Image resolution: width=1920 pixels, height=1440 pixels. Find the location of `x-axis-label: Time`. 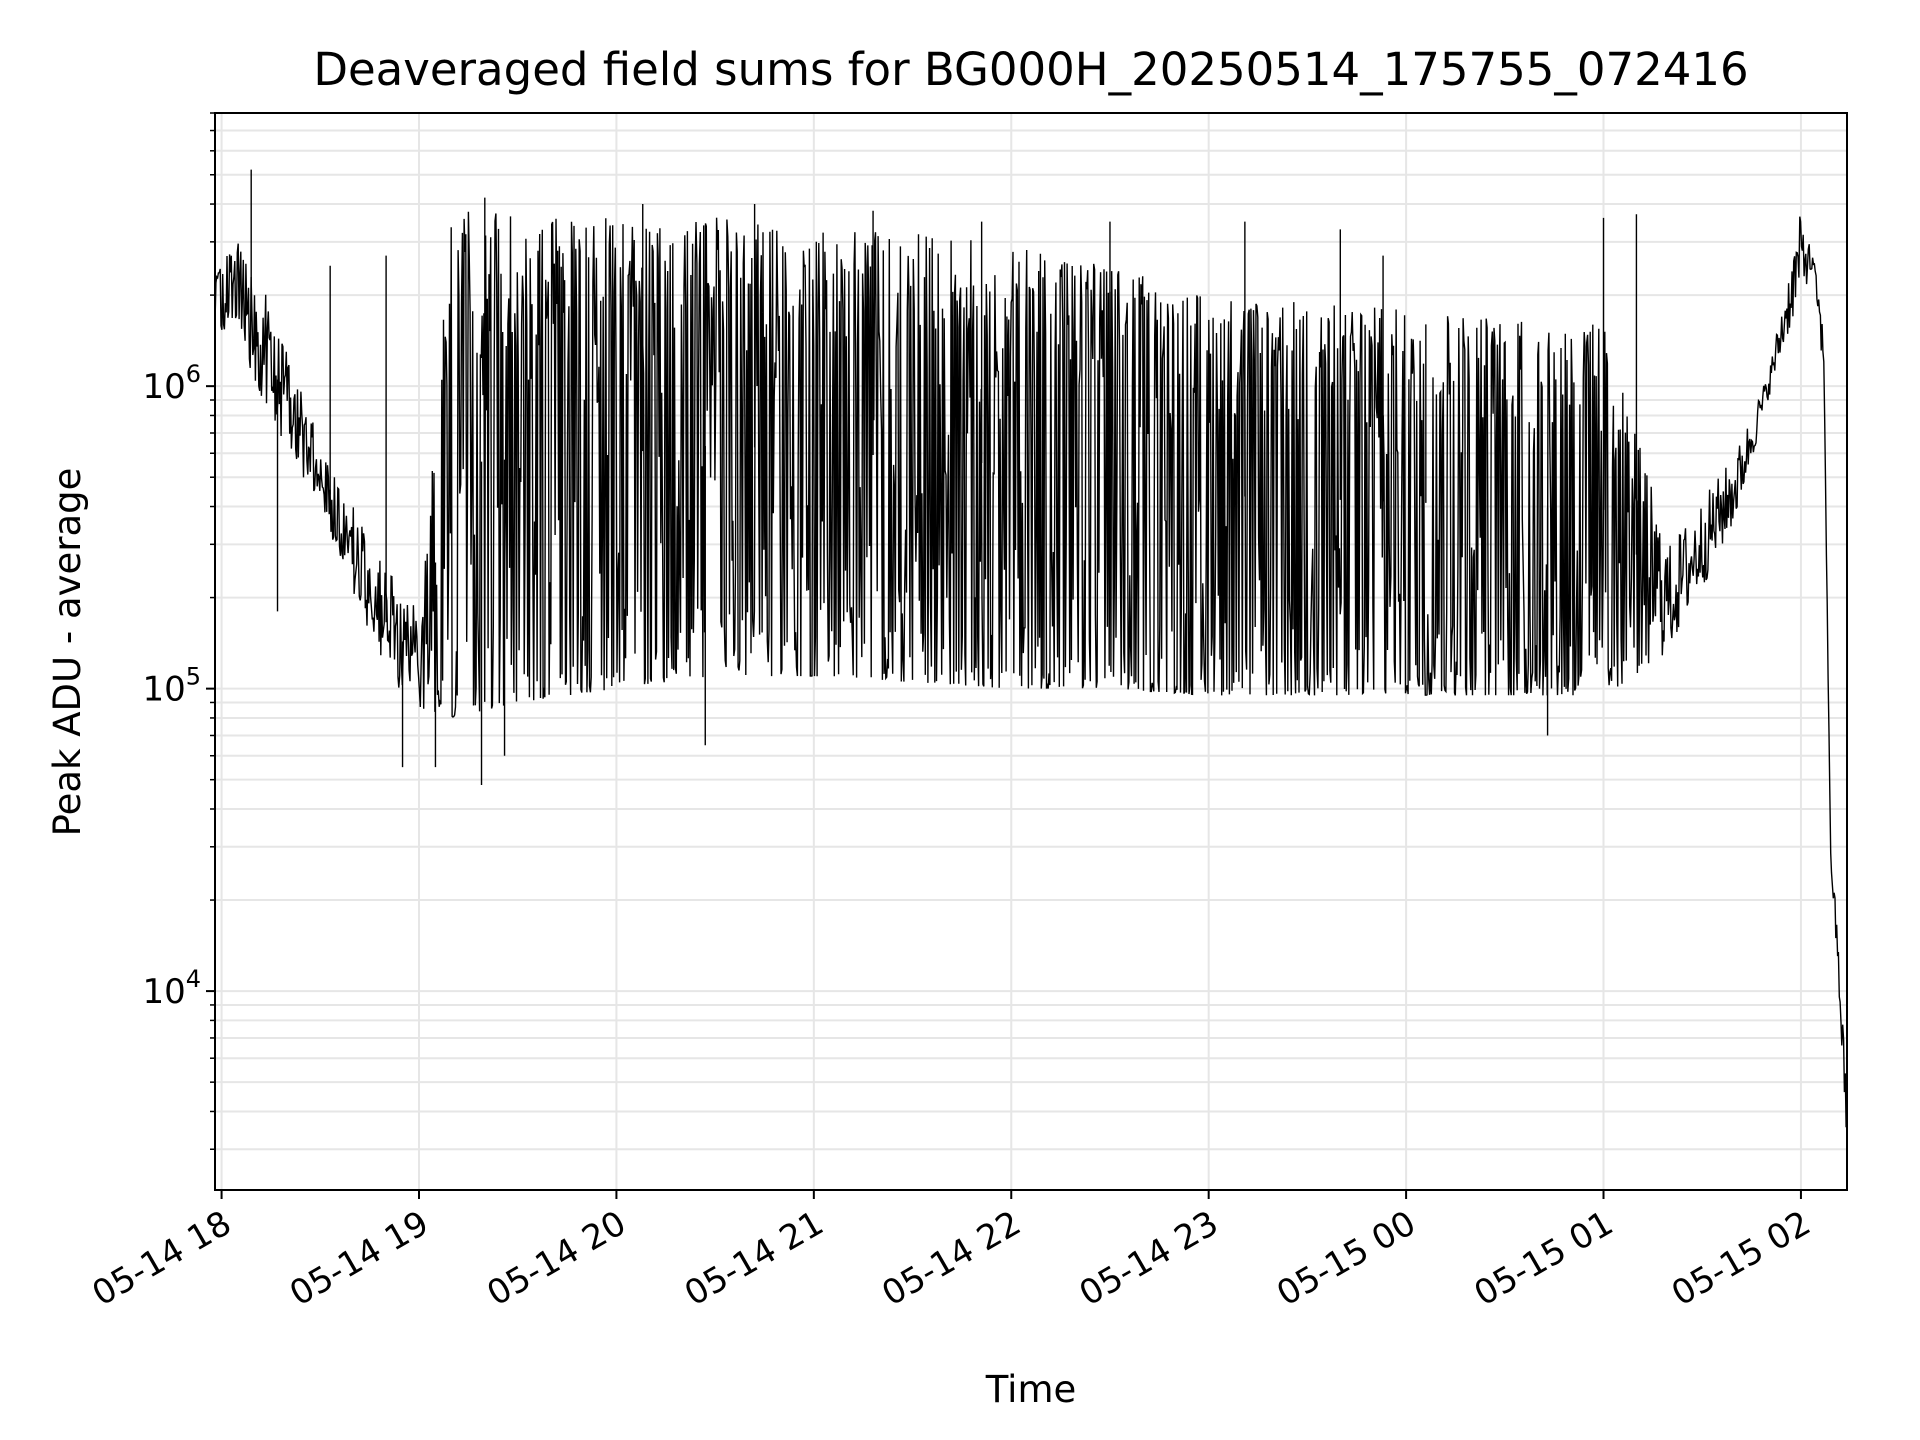

x-axis-label: Time is located at coordinates (1031, 1389).